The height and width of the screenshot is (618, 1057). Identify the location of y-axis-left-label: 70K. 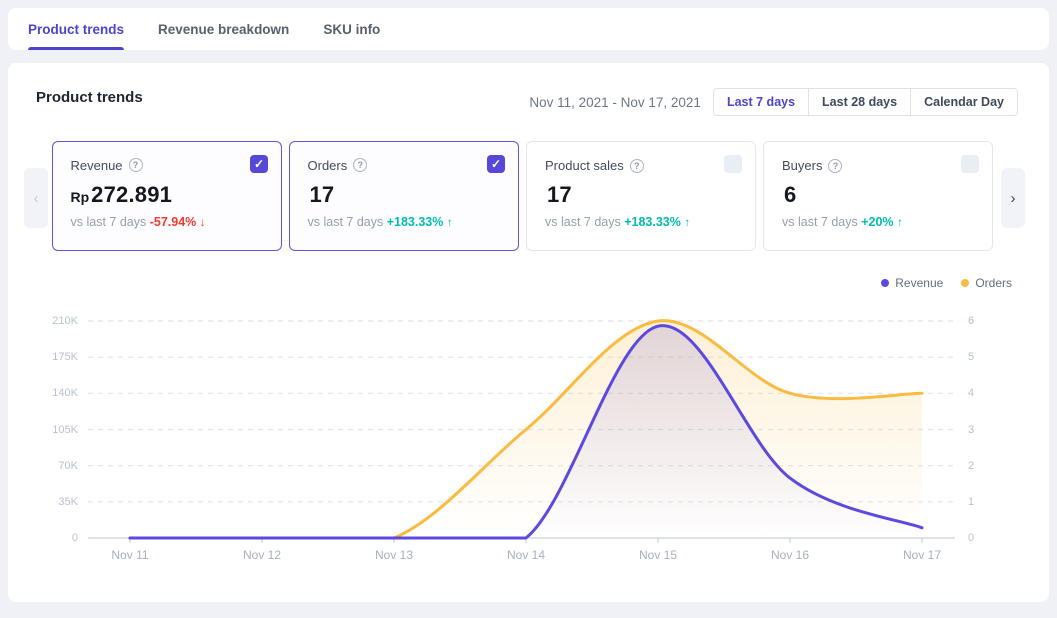
(68, 465).